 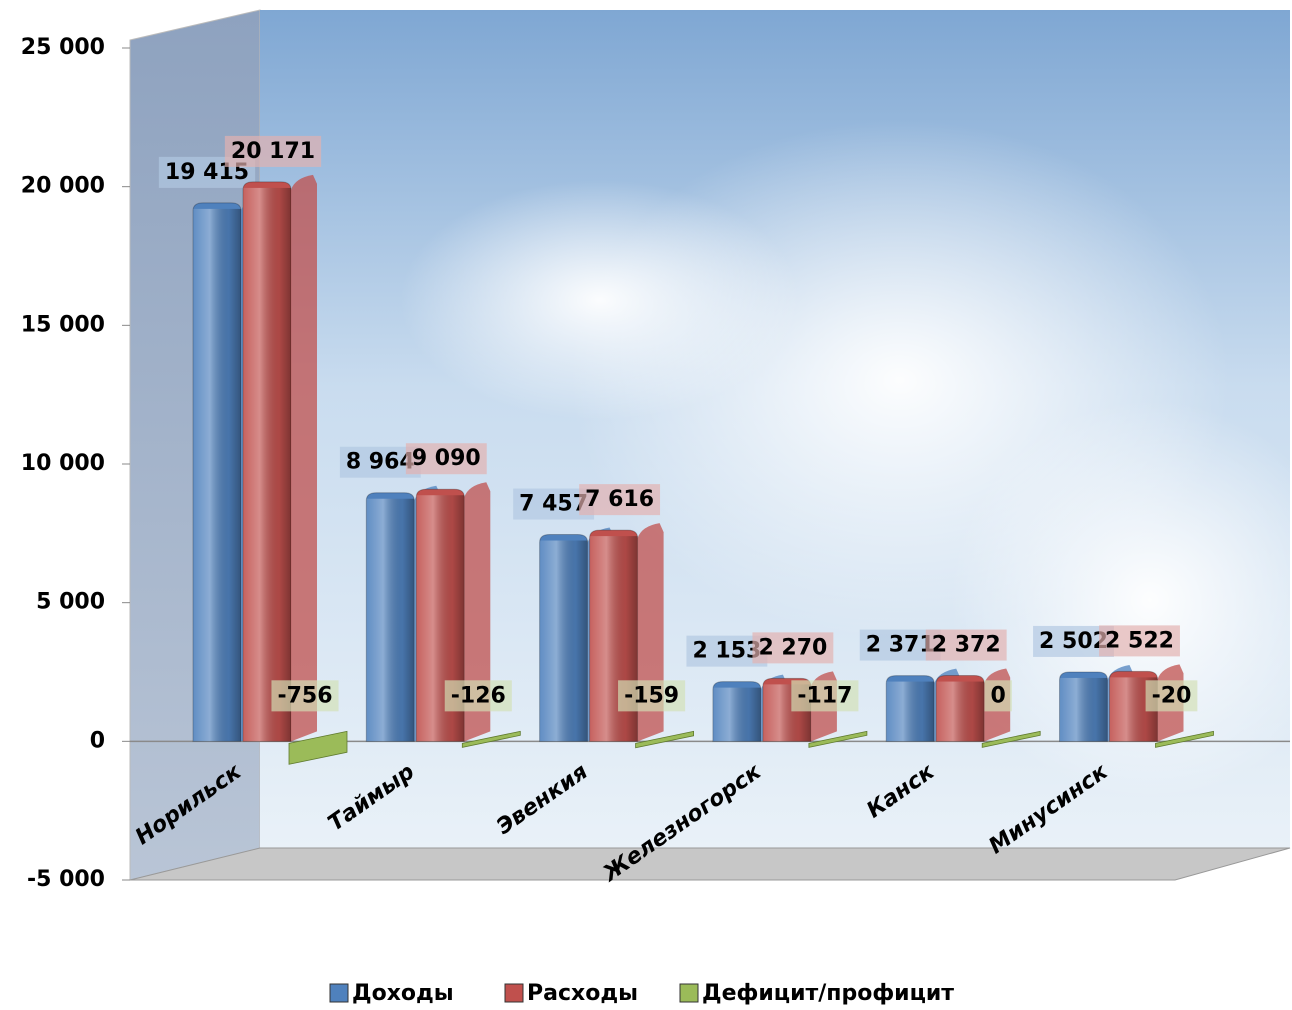 I want to click on value-label: 2 372, so click(x=966, y=645).